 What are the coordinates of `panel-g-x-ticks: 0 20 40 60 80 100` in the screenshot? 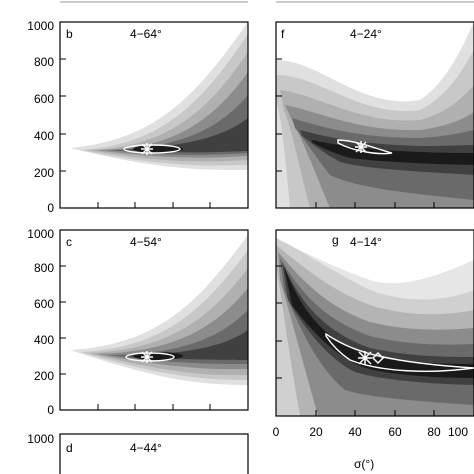 It's located at (371, 432).